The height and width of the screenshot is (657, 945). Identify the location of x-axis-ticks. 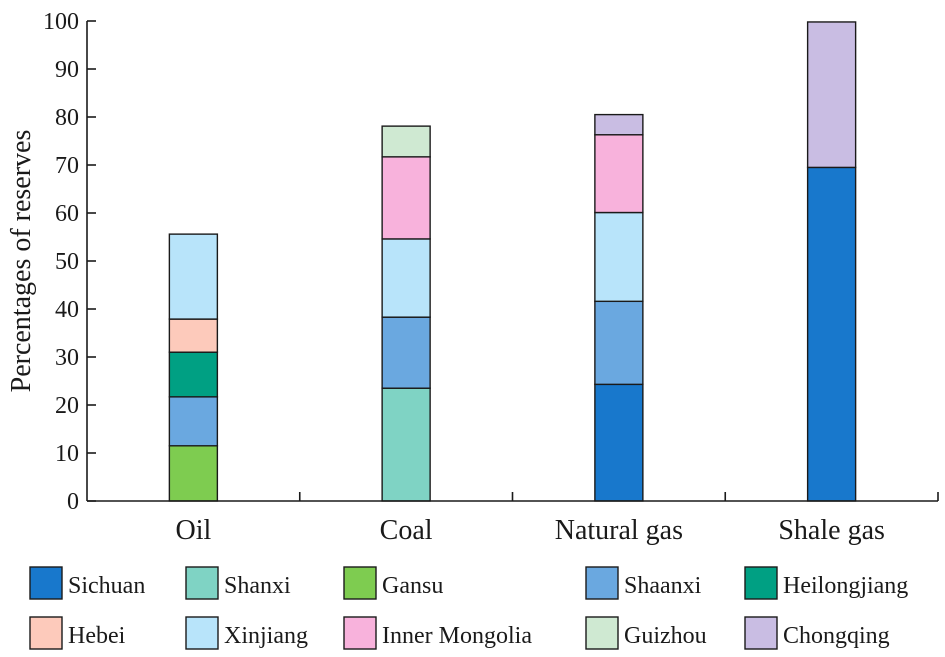
(618, 496).